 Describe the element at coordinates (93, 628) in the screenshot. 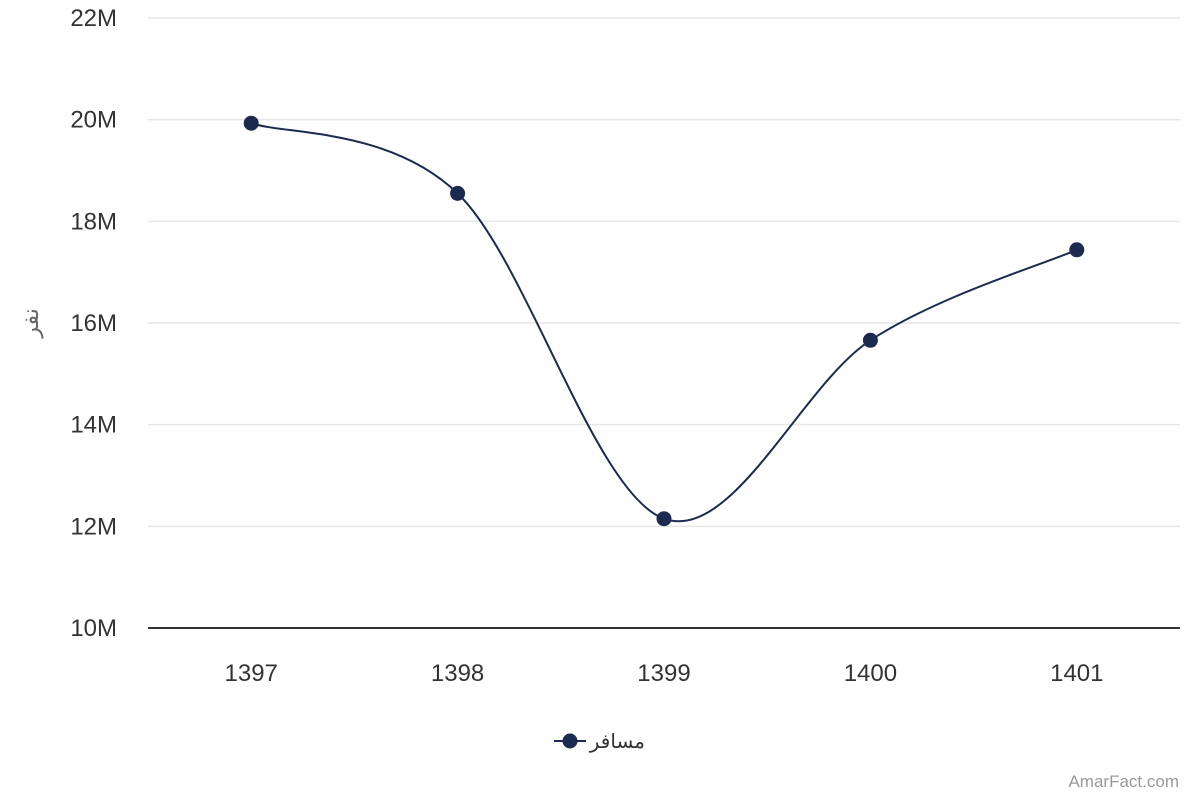

I see `y-tick-label: 10M` at that location.